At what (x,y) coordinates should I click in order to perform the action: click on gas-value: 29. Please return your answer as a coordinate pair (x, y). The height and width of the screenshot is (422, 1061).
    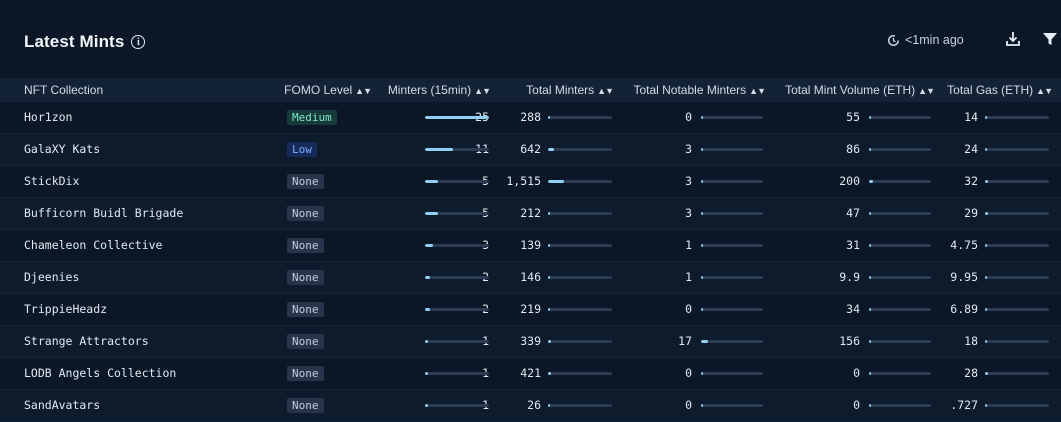
    Looking at the image, I should click on (971, 213).